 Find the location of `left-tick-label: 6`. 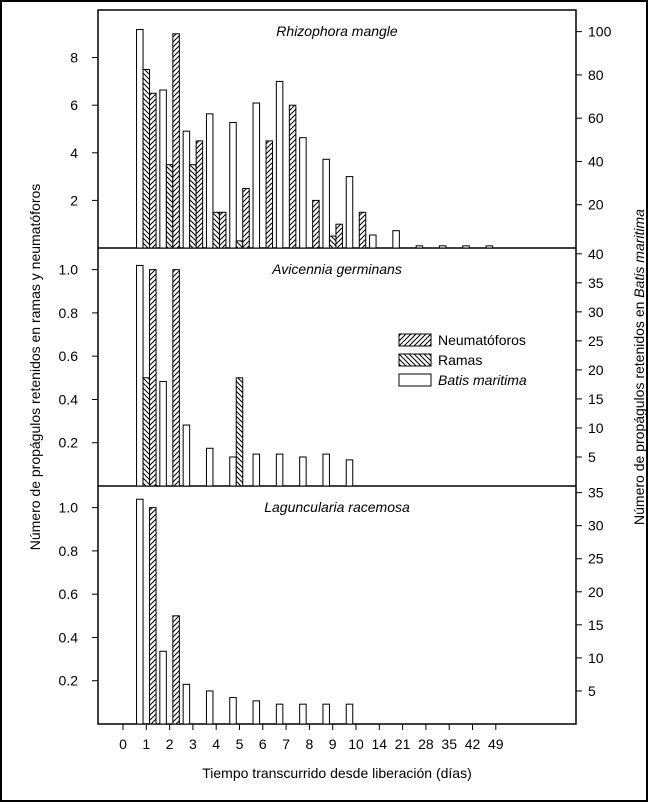

left-tick-label: 6 is located at coordinates (74, 105).